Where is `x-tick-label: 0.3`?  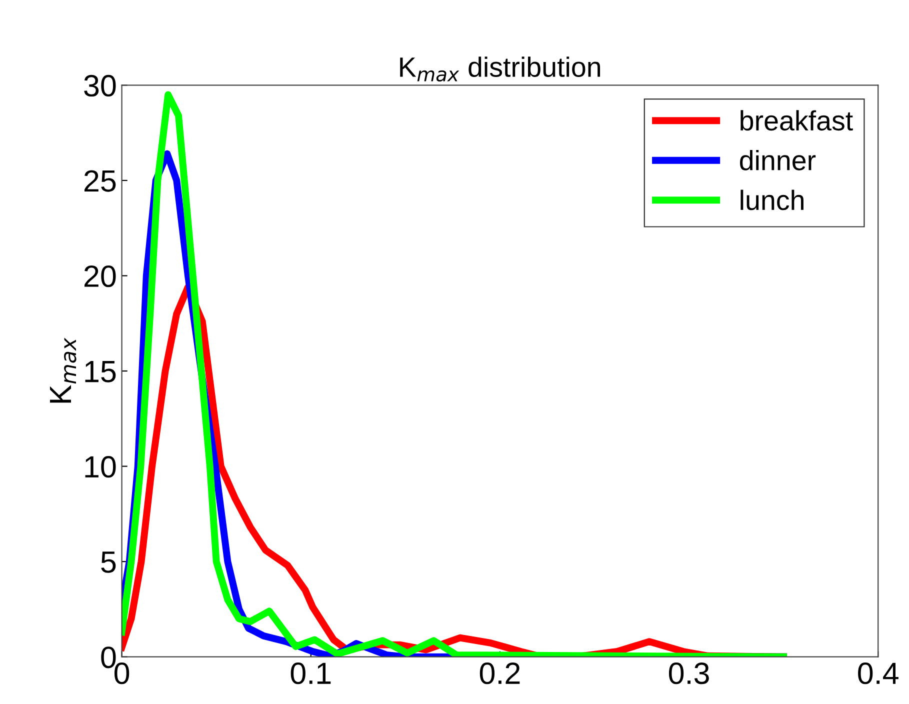
x-tick-label: 0.3 is located at coordinates (688, 673).